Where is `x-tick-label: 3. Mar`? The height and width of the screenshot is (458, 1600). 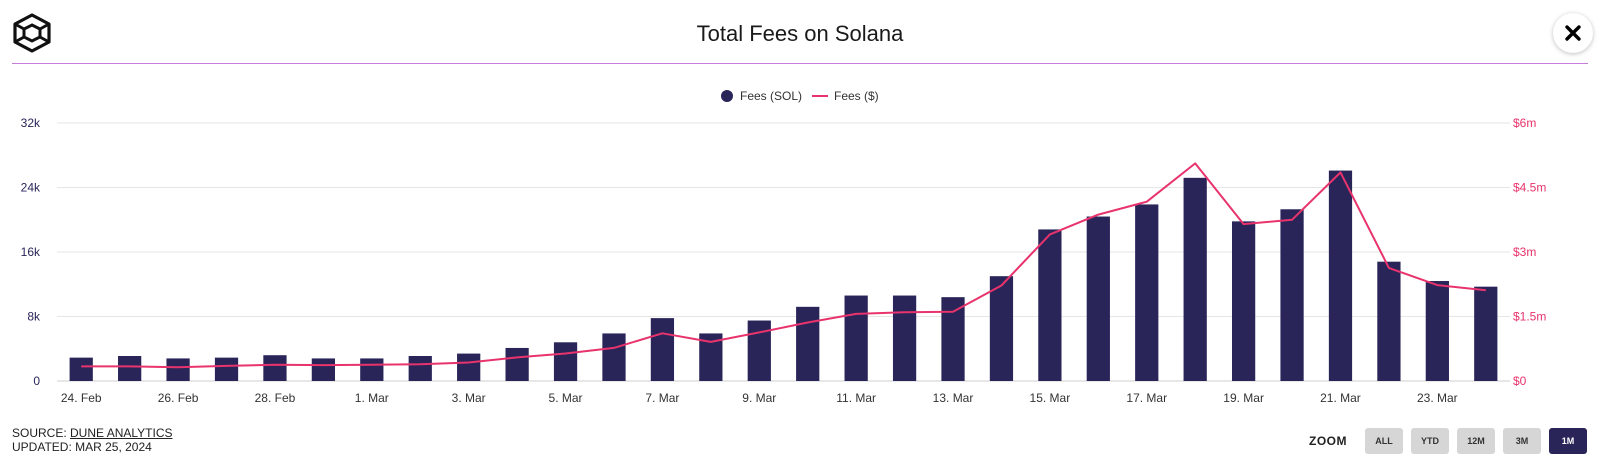
x-tick-label: 3. Mar is located at coordinates (469, 398).